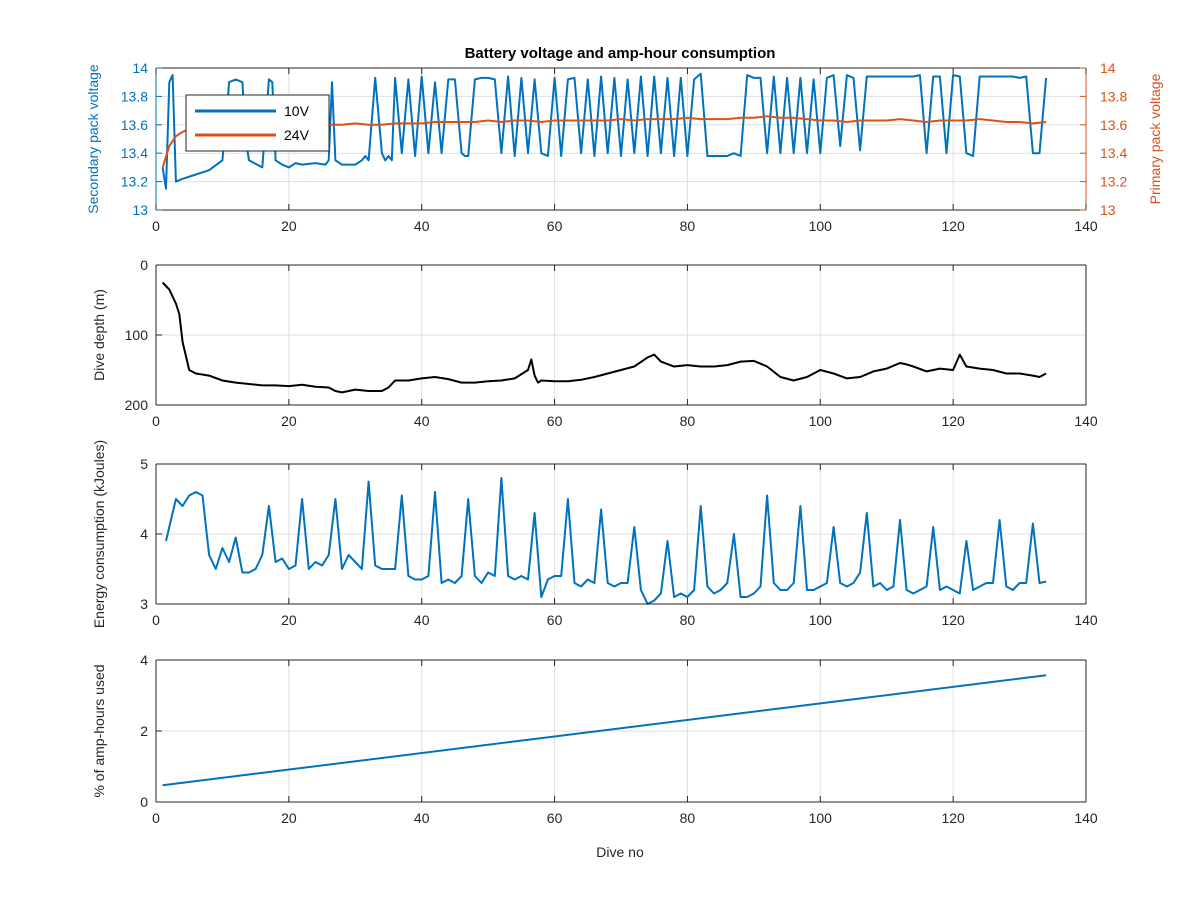 This screenshot has height=900, width=1200. I want to click on y-axis-label: % of amp-hours used, so click(99, 730).